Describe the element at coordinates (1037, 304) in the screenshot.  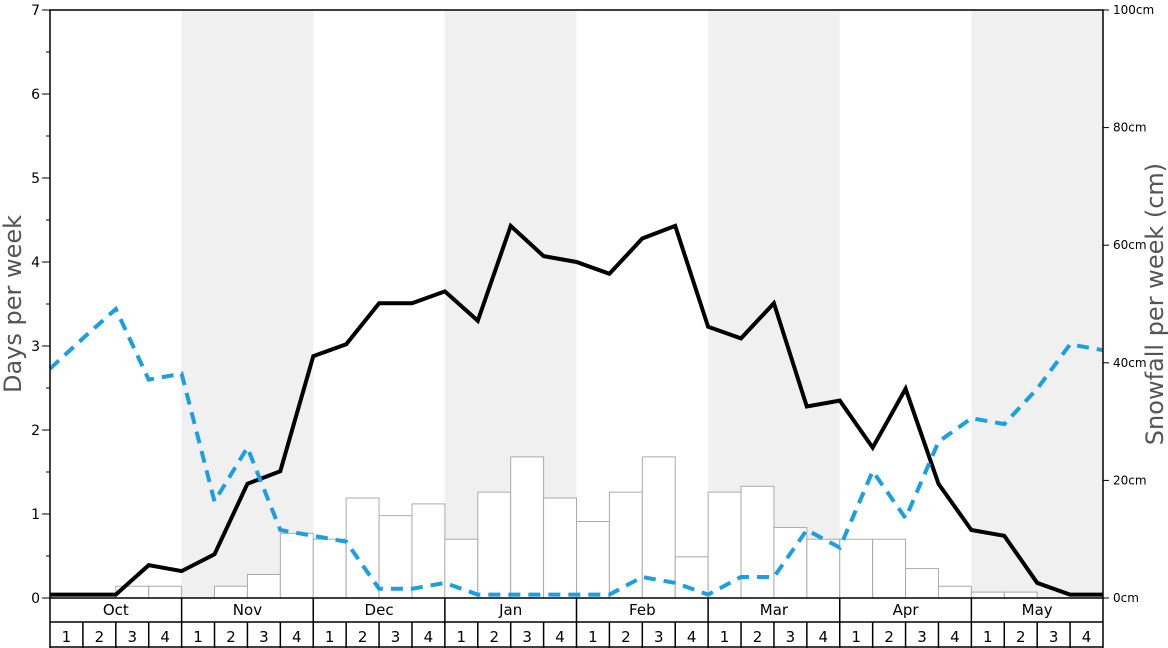
I see `month-shade-may` at that location.